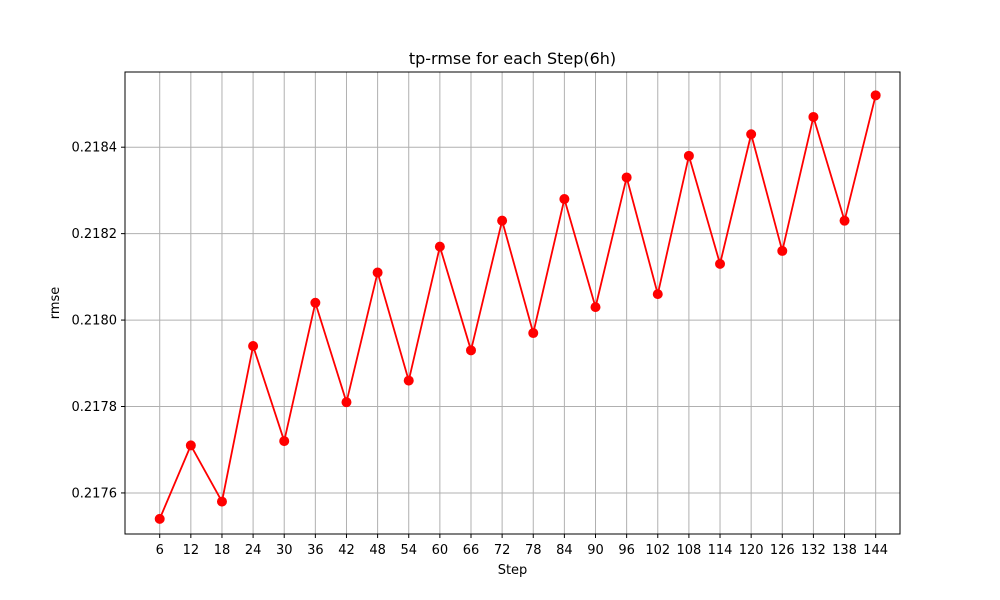 The width and height of the screenshot is (1000, 600). I want to click on chart-title: tp-rmse for each Step(6h), so click(512, 58).